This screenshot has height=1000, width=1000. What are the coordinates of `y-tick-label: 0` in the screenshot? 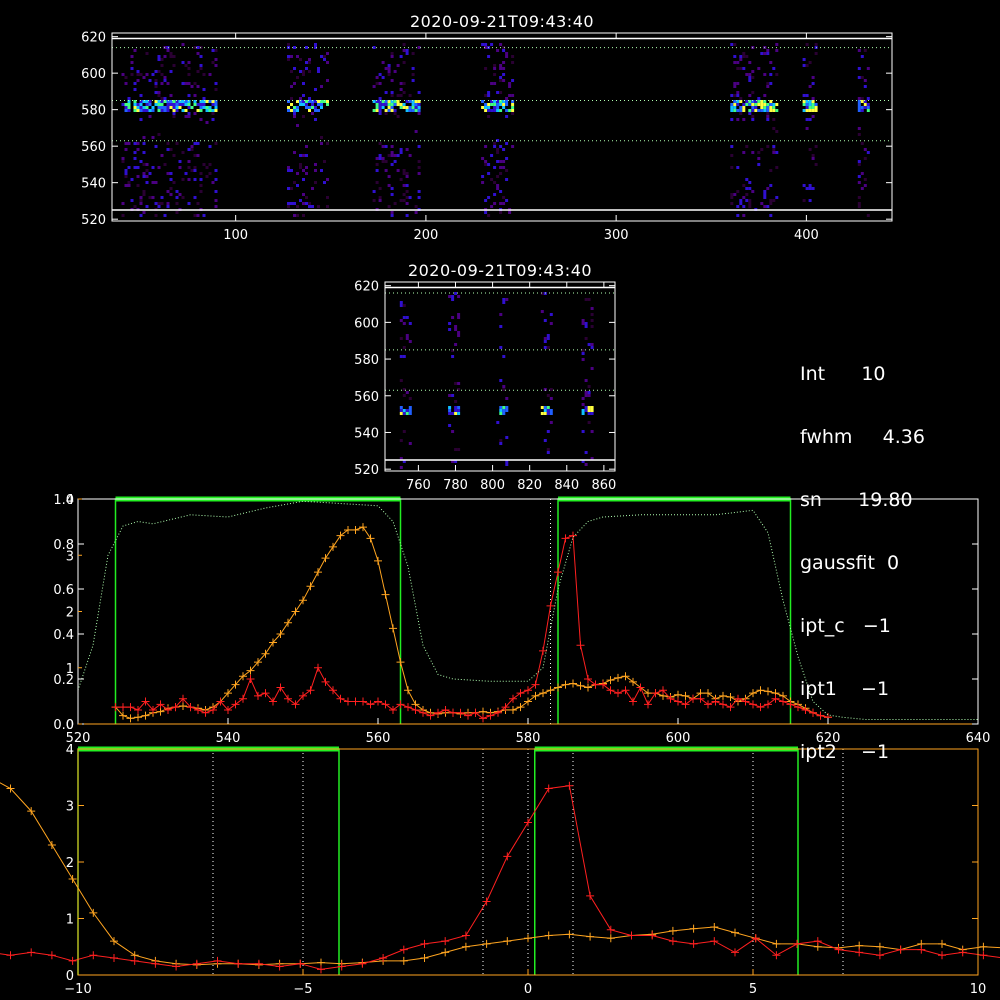 It's located at (70, 976).